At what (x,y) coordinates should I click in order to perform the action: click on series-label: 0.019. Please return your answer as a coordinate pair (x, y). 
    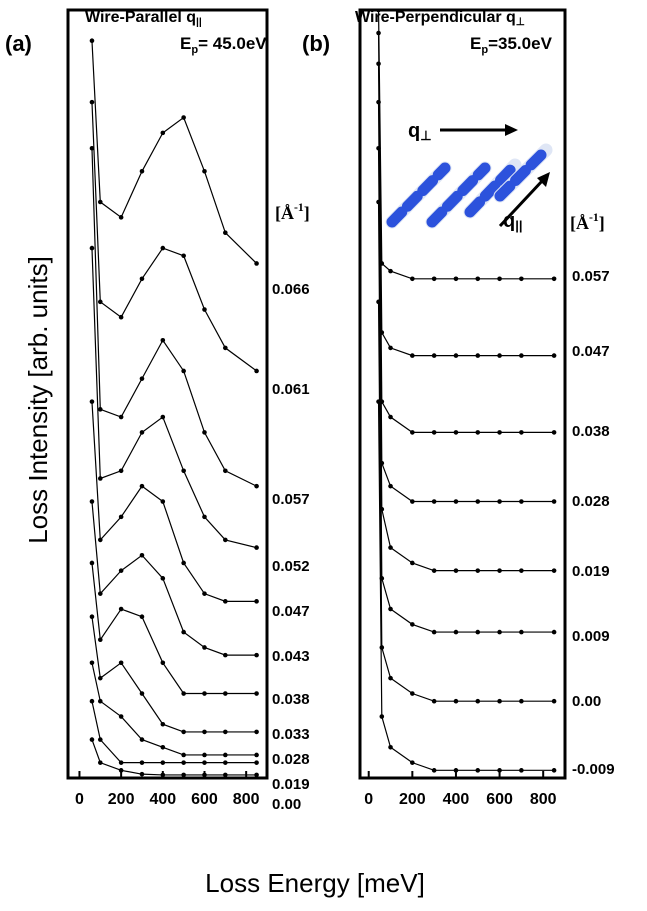
    Looking at the image, I should click on (591, 571).